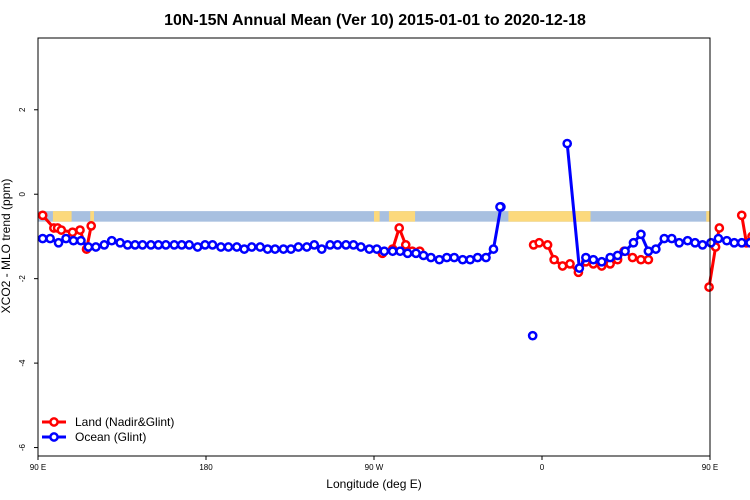 The width and height of the screenshot is (750, 500). I want to click on legend-label: Ocean (Glint), so click(110, 437).